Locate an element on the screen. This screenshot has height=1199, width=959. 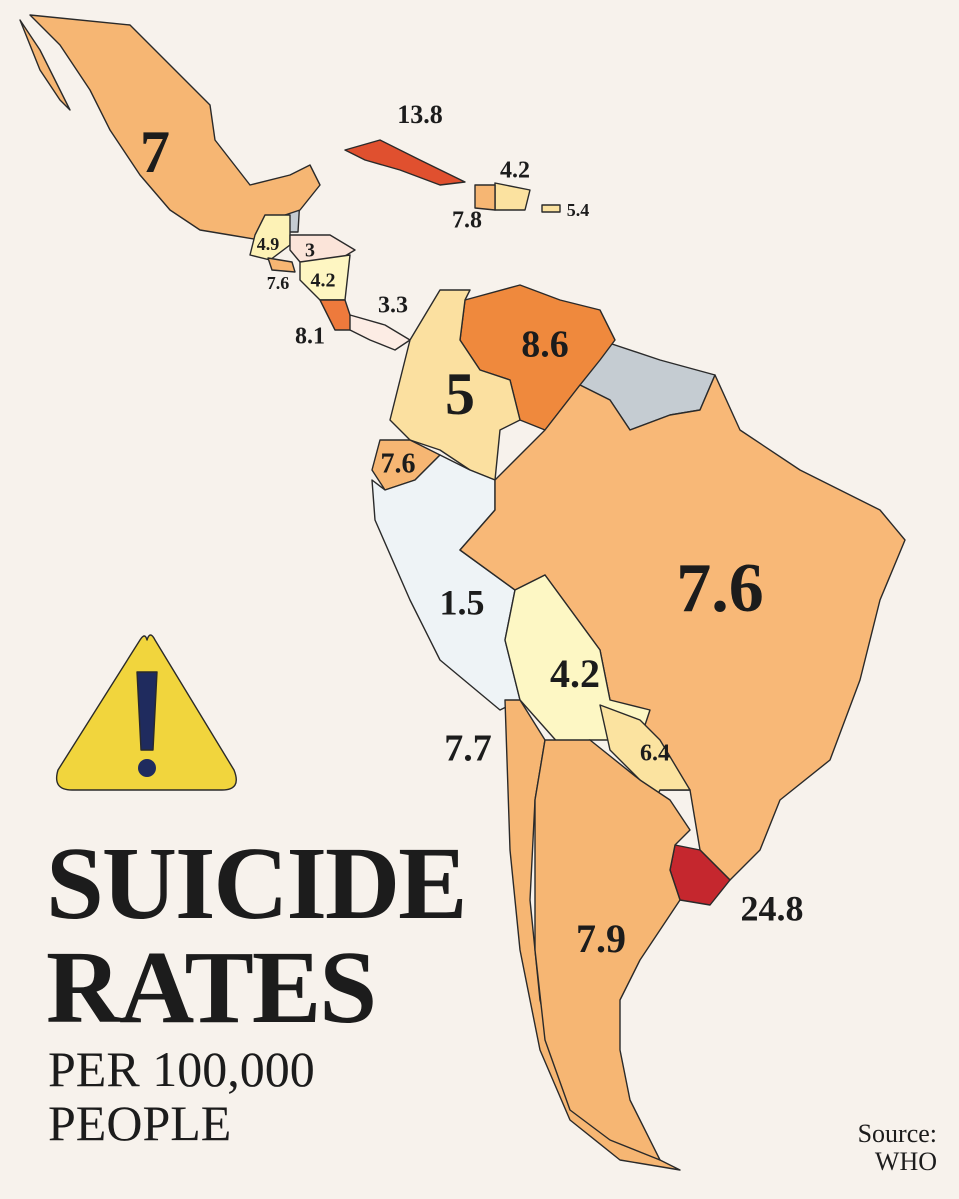
source-value: WHO is located at coordinates (906, 1161).